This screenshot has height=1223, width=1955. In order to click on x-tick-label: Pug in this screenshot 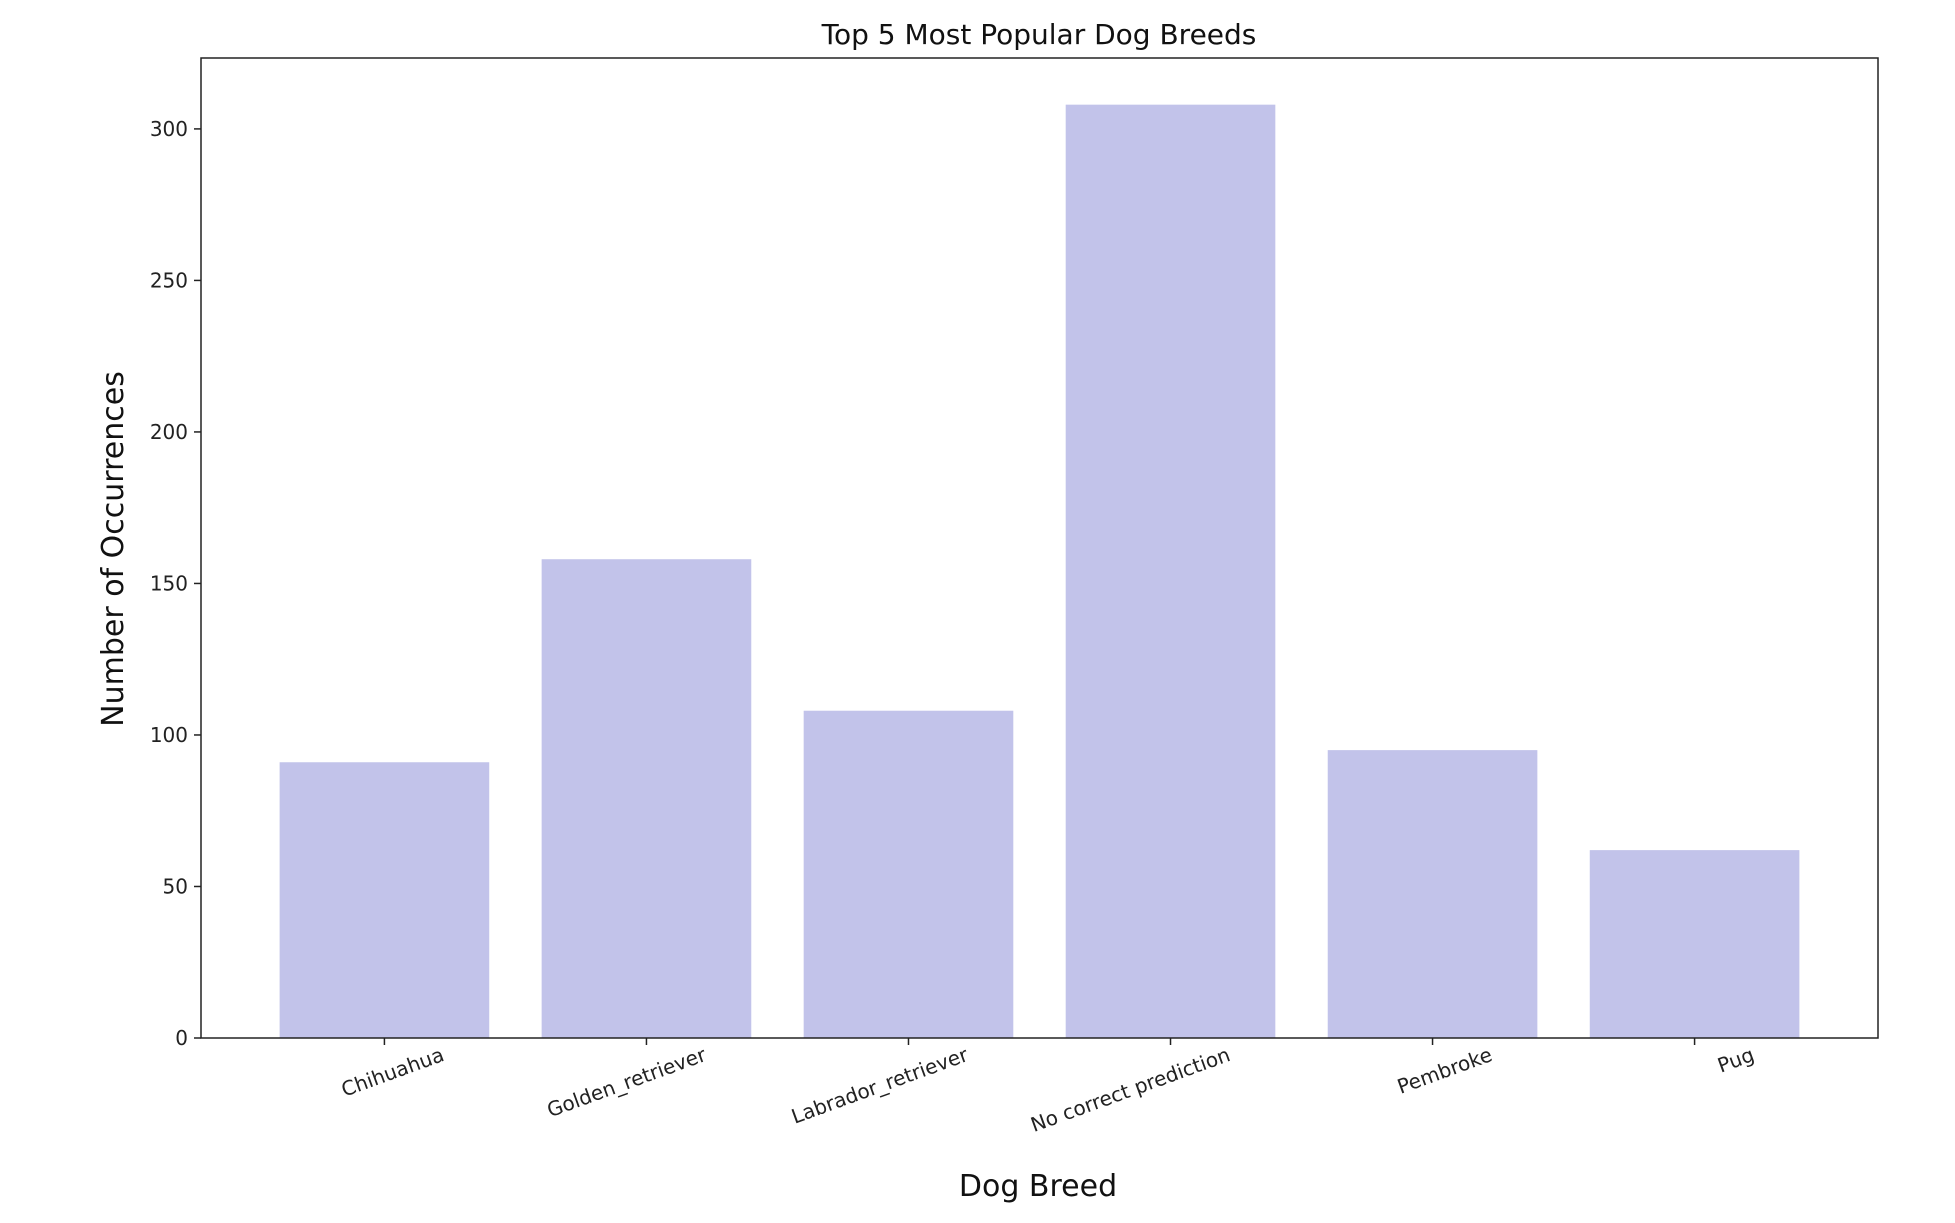, I will do `click(1735, 1059)`.